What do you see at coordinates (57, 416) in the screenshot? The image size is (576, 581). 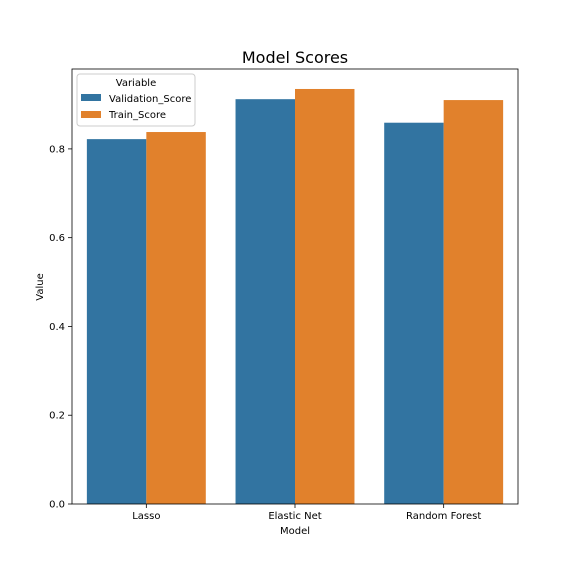 I see `y-tick-label: 0.2` at bounding box center [57, 416].